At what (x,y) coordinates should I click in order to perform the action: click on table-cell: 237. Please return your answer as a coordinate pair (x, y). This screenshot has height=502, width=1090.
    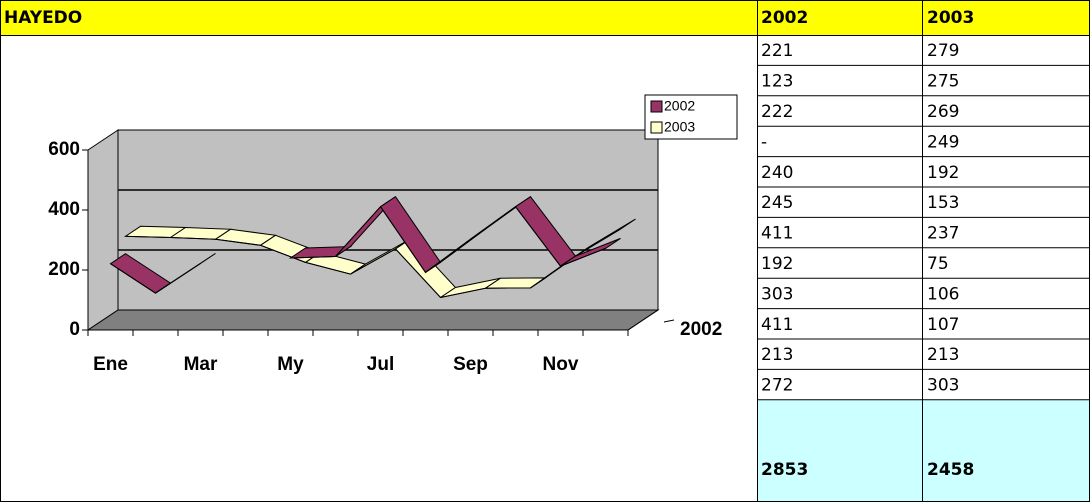
    Looking at the image, I should click on (943, 234).